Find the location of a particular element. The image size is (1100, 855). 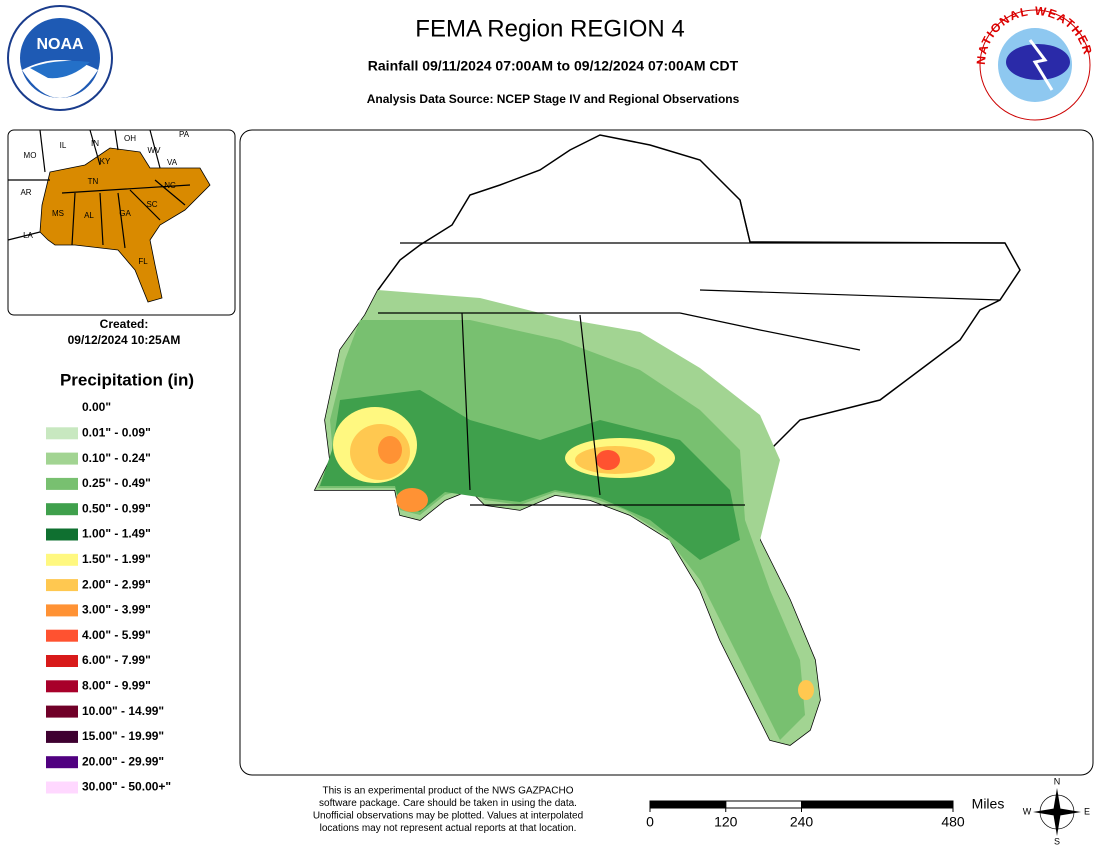

inset-label: TN is located at coordinates (93, 181).